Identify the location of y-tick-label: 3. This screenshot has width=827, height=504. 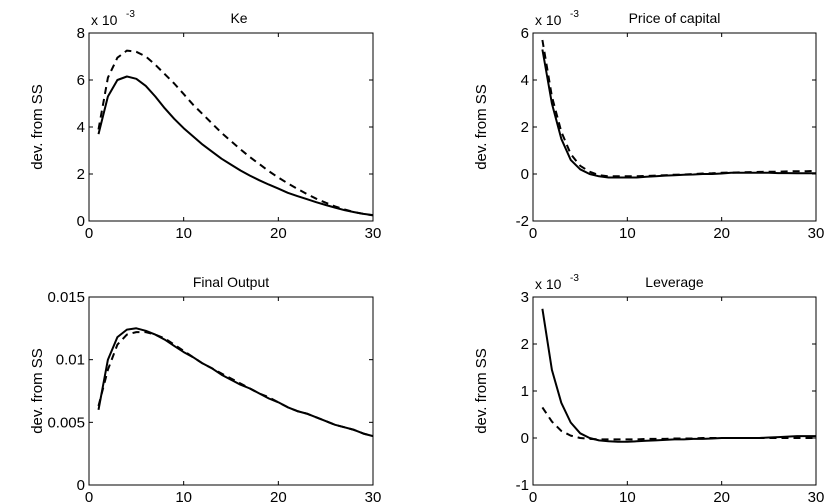
(525, 297).